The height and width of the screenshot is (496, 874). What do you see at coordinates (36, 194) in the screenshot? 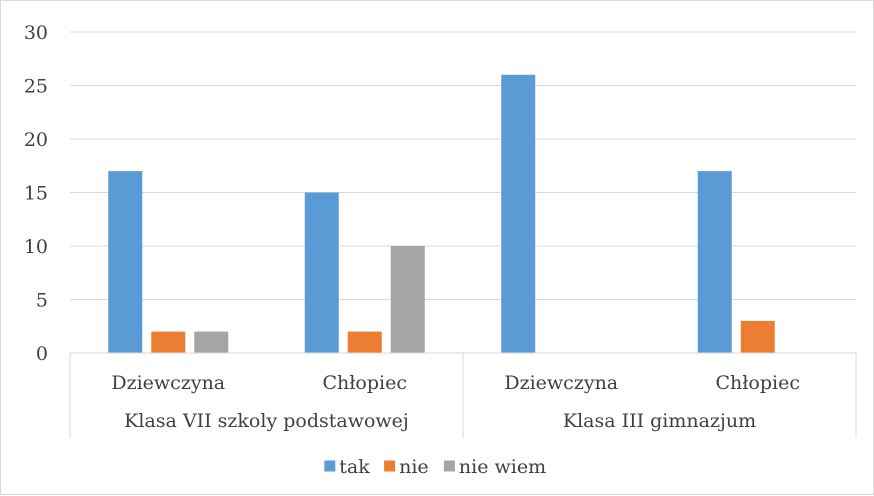
I see `y-tick-label: 15` at bounding box center [36, 194].